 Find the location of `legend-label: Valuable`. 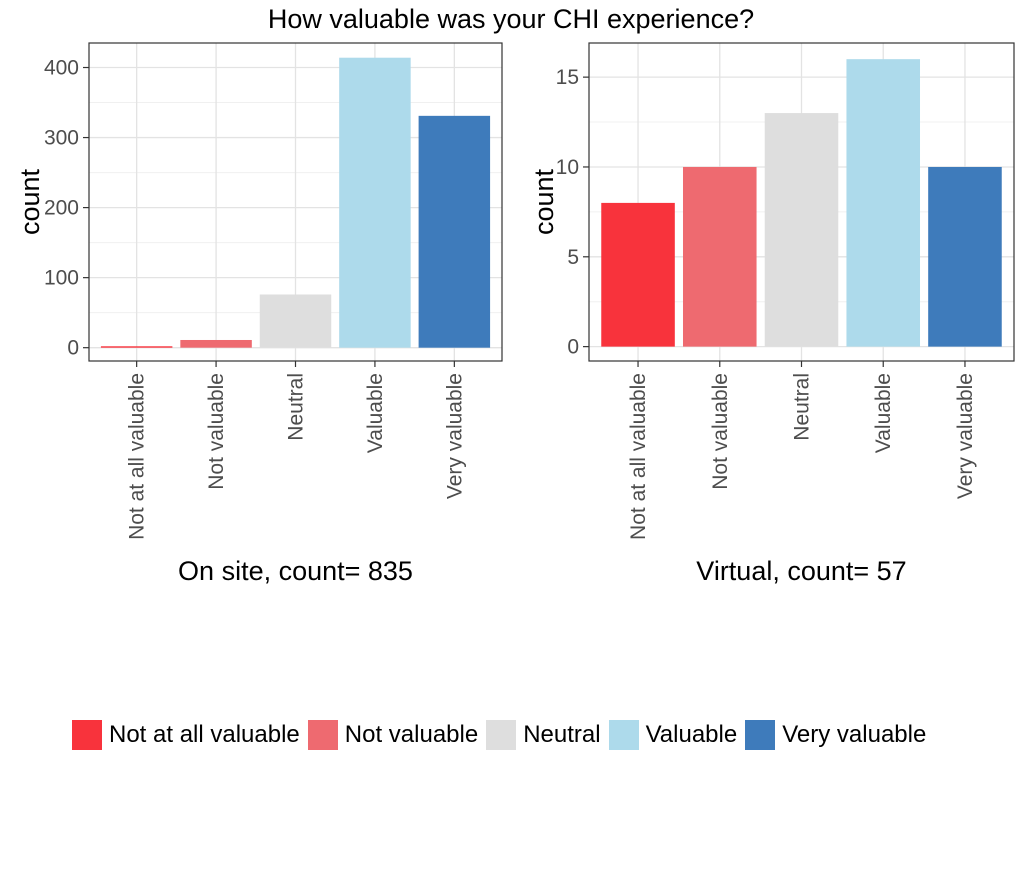

legend-label: Valuable is located at coordinates (691, 734).